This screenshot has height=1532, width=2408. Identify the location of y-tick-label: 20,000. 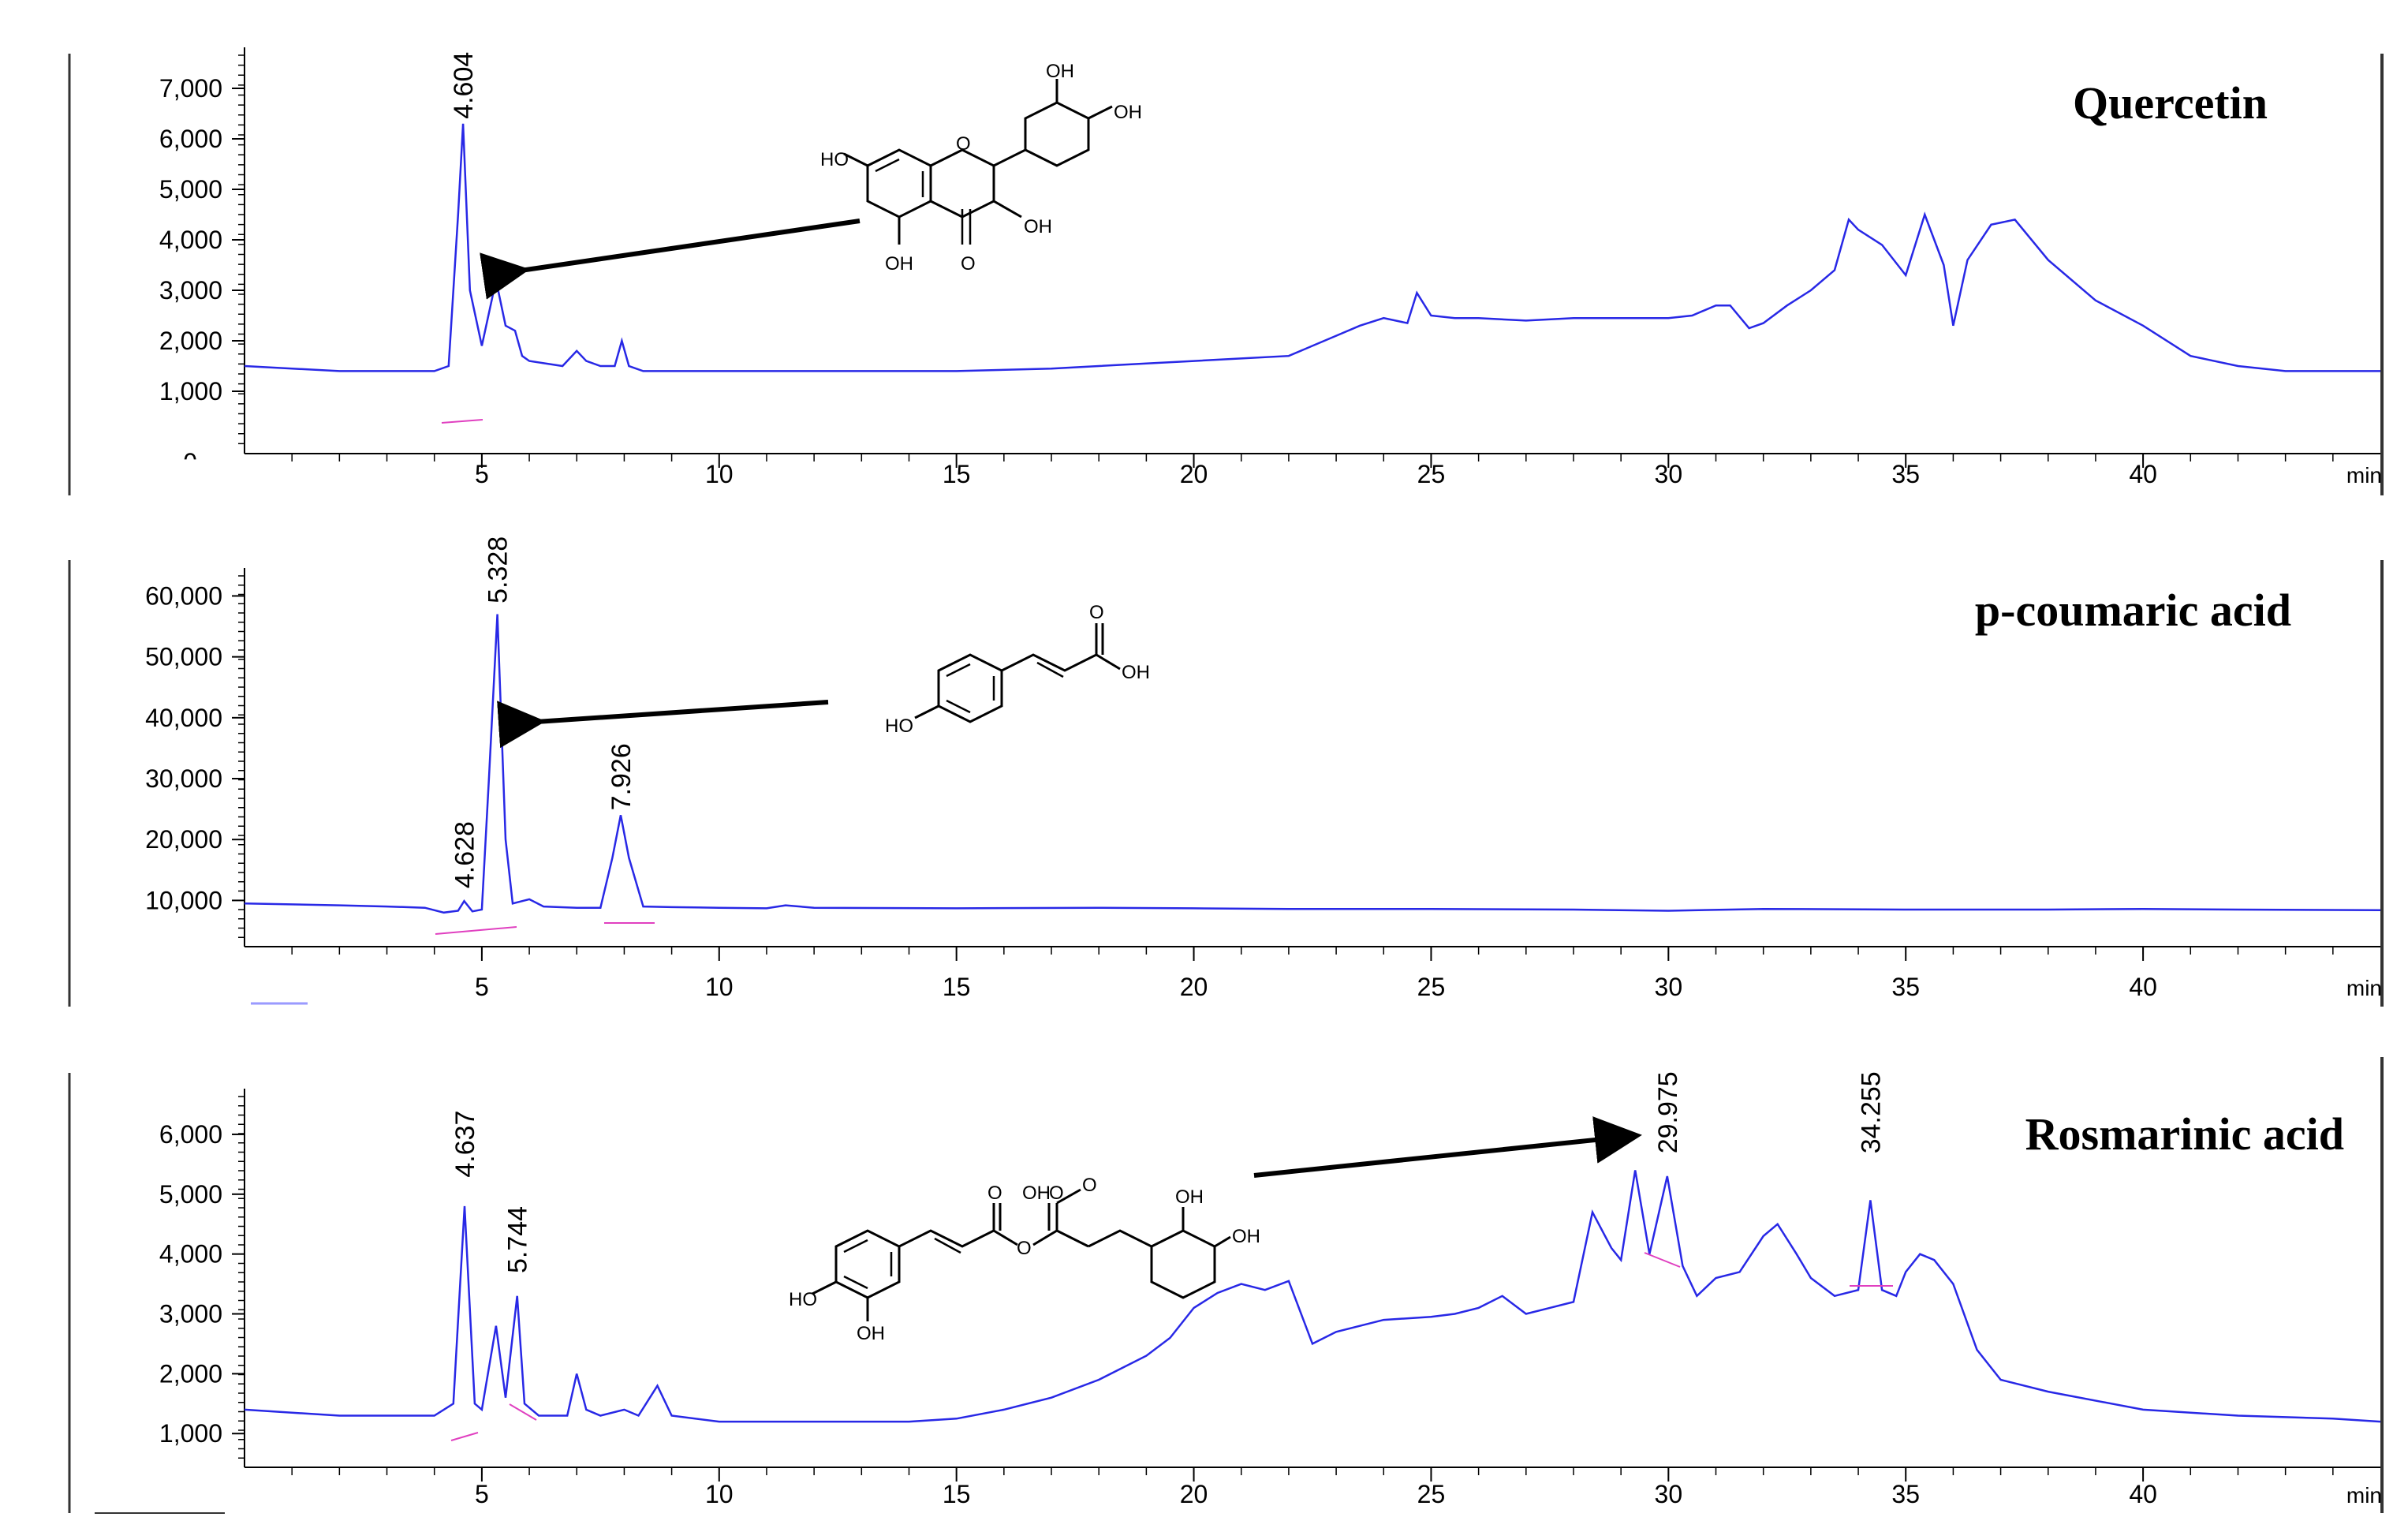
(183, 839).